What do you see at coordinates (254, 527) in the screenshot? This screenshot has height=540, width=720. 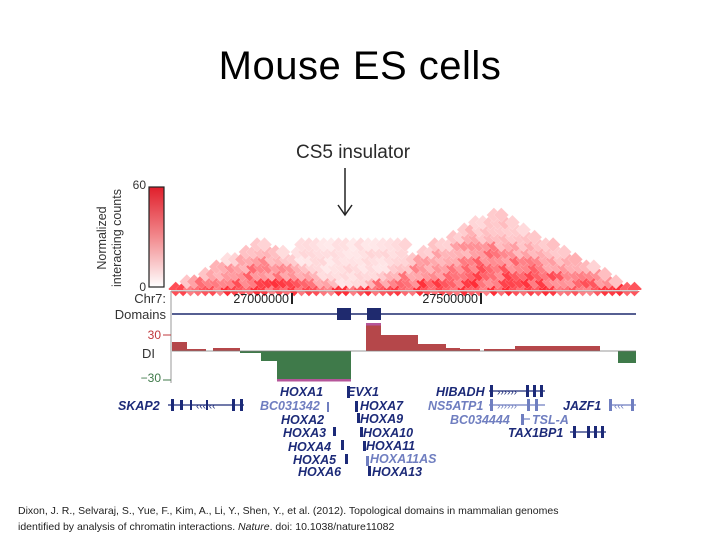 I see `citation-journal: Nature` at bounding box center [254, 527].